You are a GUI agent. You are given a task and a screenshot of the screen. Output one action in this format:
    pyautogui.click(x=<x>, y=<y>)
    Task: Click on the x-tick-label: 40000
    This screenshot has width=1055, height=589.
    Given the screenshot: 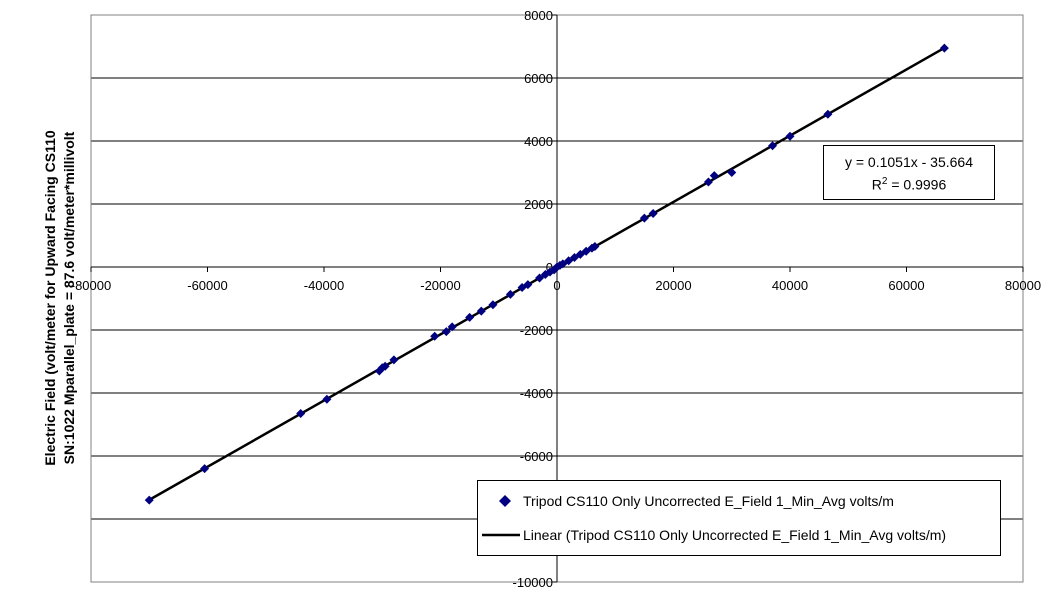 What is the action you would take?
    pyautogui.click(x=790, y=285)
    